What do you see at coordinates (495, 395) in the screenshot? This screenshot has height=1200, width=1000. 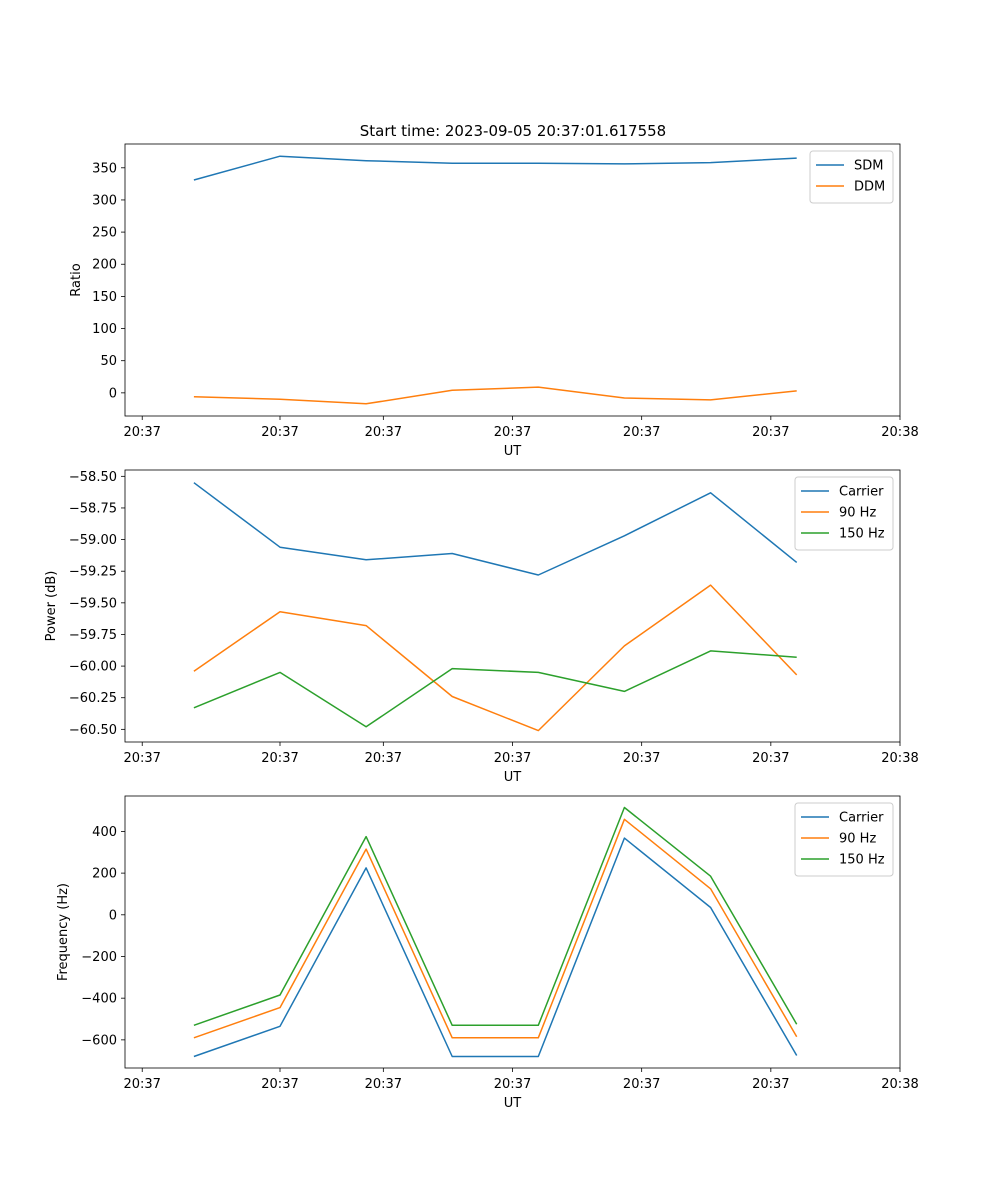 I see `series-line-ddm` at bounding box center [495, 395].